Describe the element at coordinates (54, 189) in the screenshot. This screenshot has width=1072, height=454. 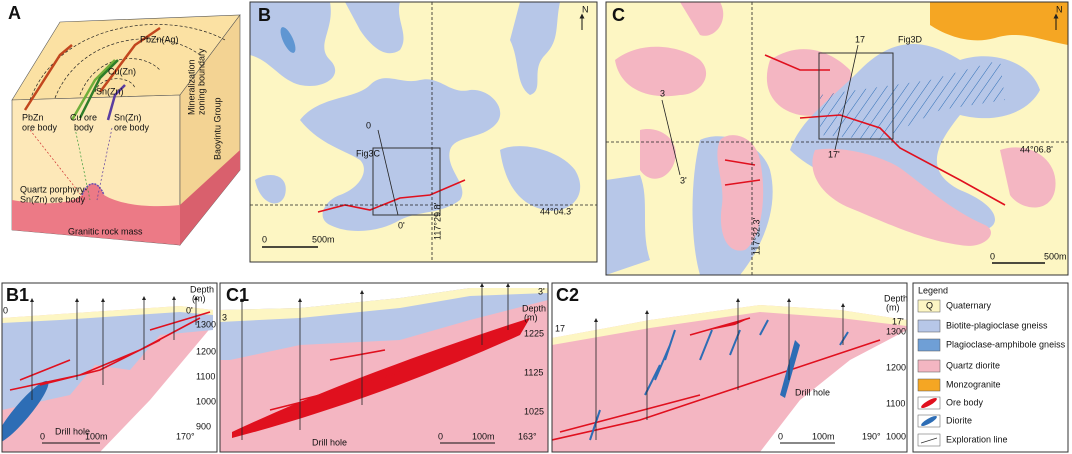
I see `quartz-porphyry: Quartz porphyry-` at that location.